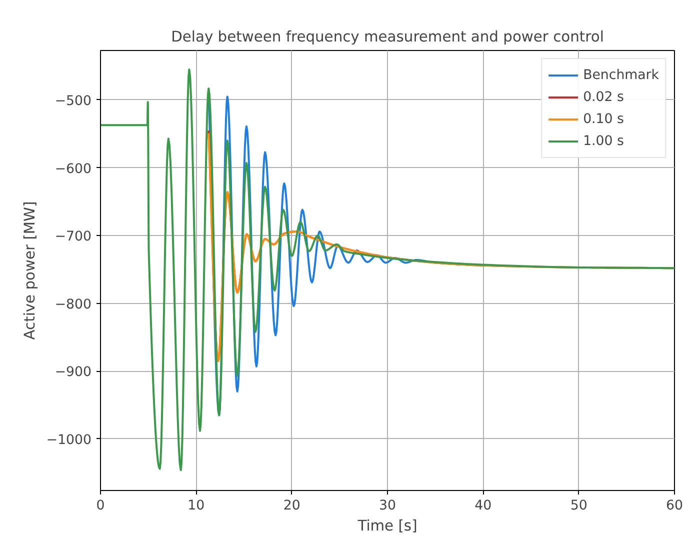 The image size is (684, 540). What do you see at coordinates (73, 372) in the screenshot?
I see `y-tick-label: −900` at bounding box center [73, 372].